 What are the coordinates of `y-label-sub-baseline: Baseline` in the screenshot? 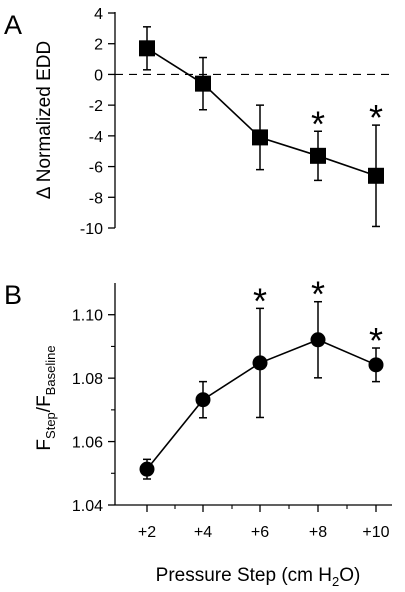 It's located at (50, 370).